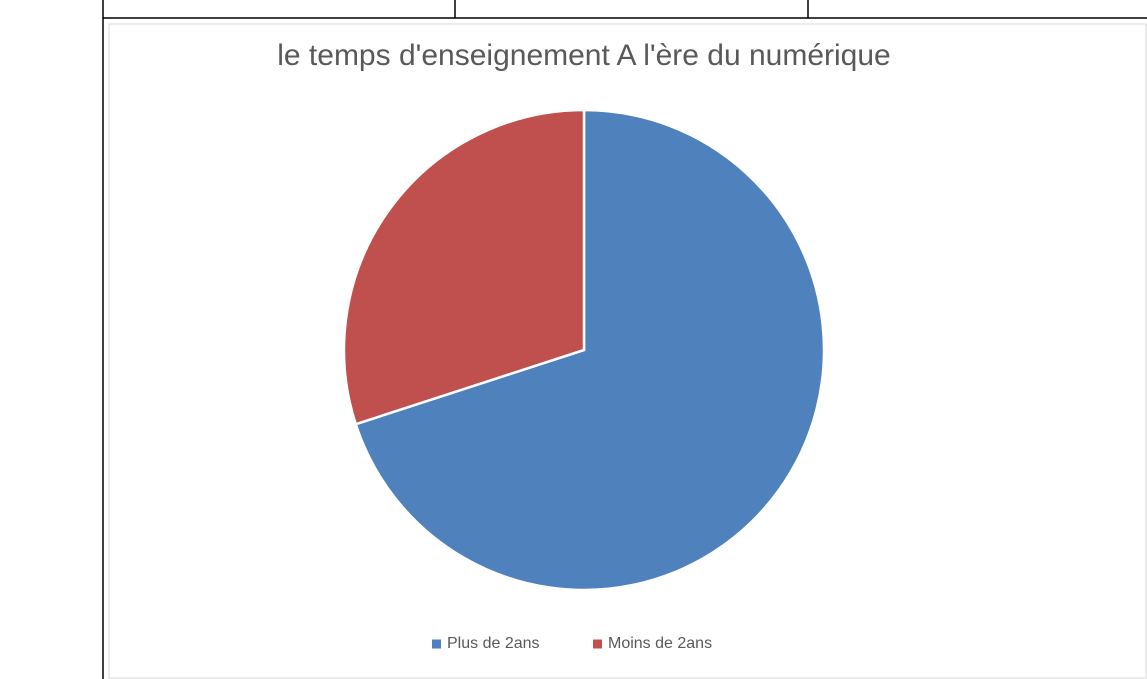 This screenshot has height=679, width=1147. What do you see at coordinates (464, 267) in the screenshot?
I see `pie-slice` at bounding box center [464, 267].